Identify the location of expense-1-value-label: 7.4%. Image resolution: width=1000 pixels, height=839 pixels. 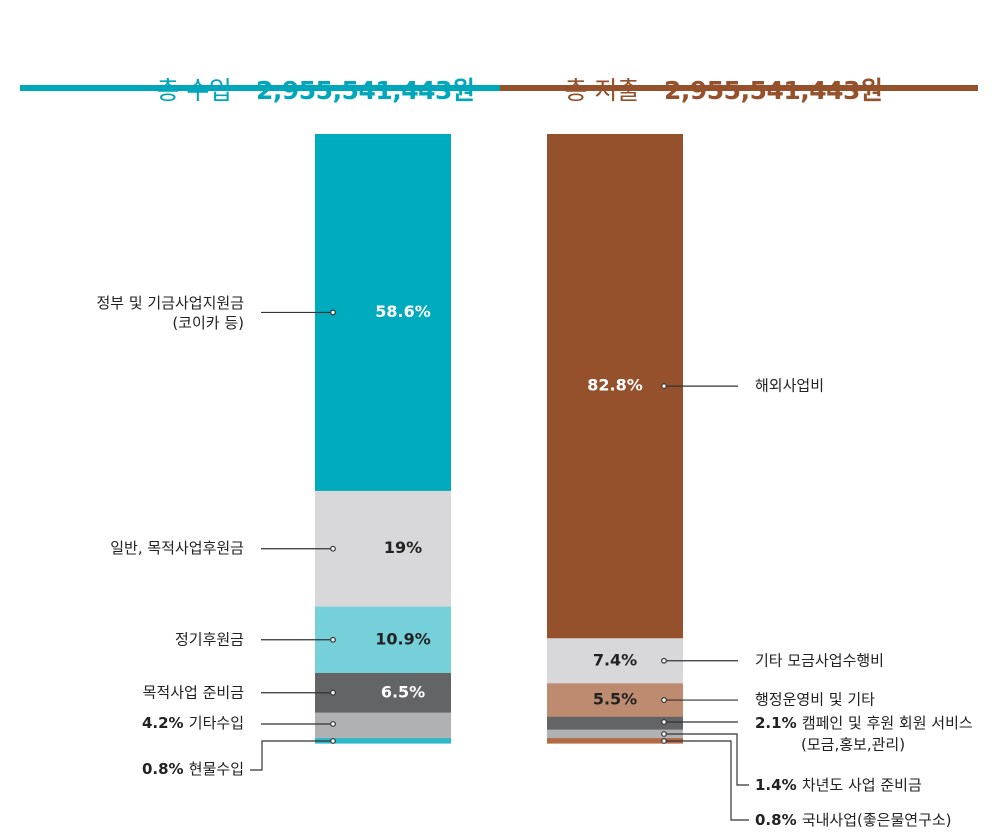
(615, 659).